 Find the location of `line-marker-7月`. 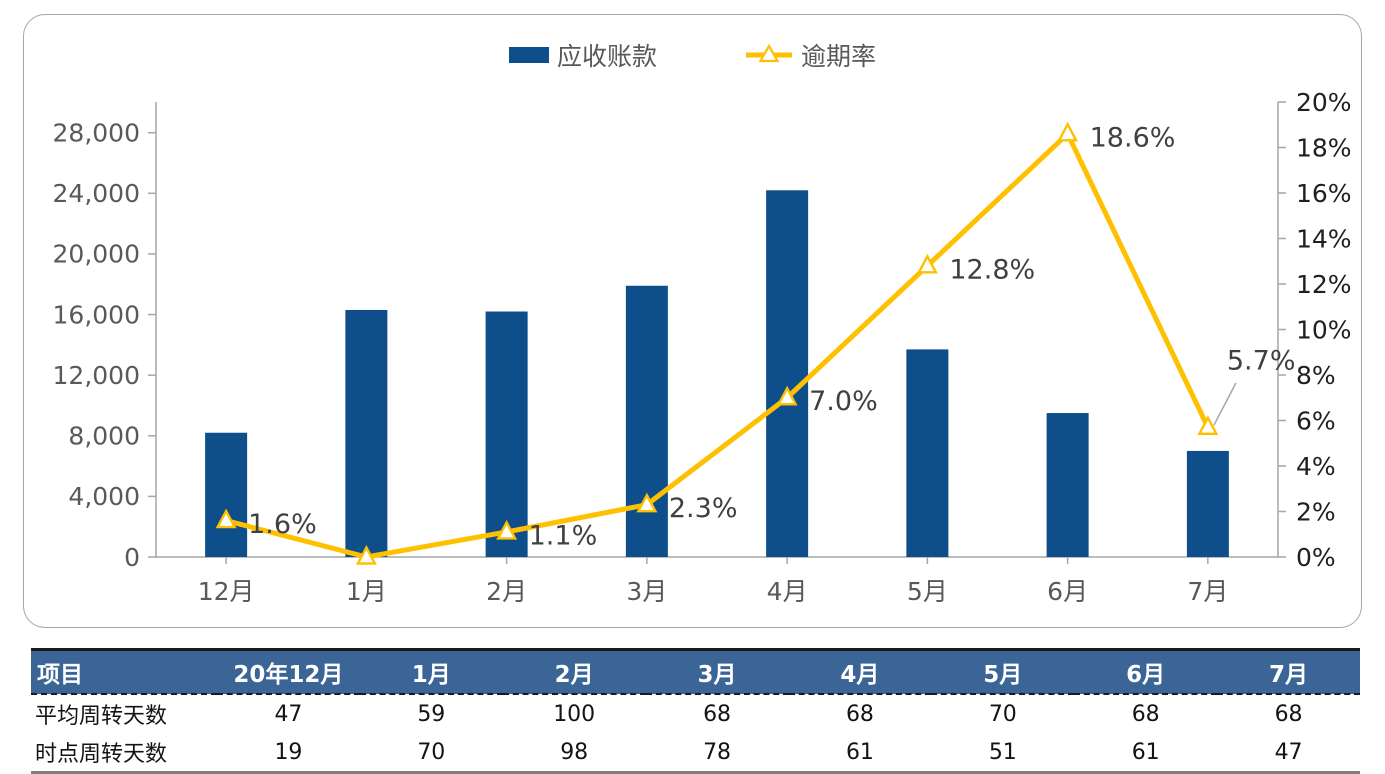

line-marker-7月 is located at coordinates (1208, 425).